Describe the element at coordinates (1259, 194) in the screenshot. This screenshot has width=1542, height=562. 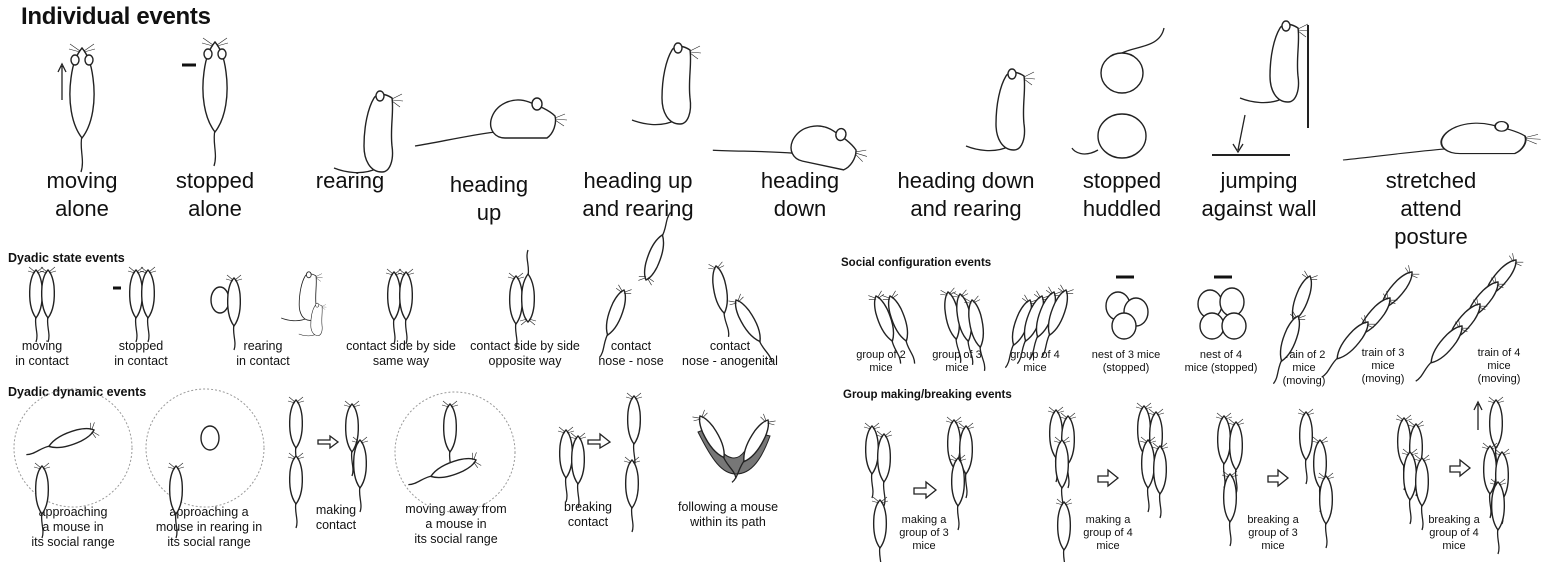
I see `label-jumping-against-wall: jumping against wall` at that location.